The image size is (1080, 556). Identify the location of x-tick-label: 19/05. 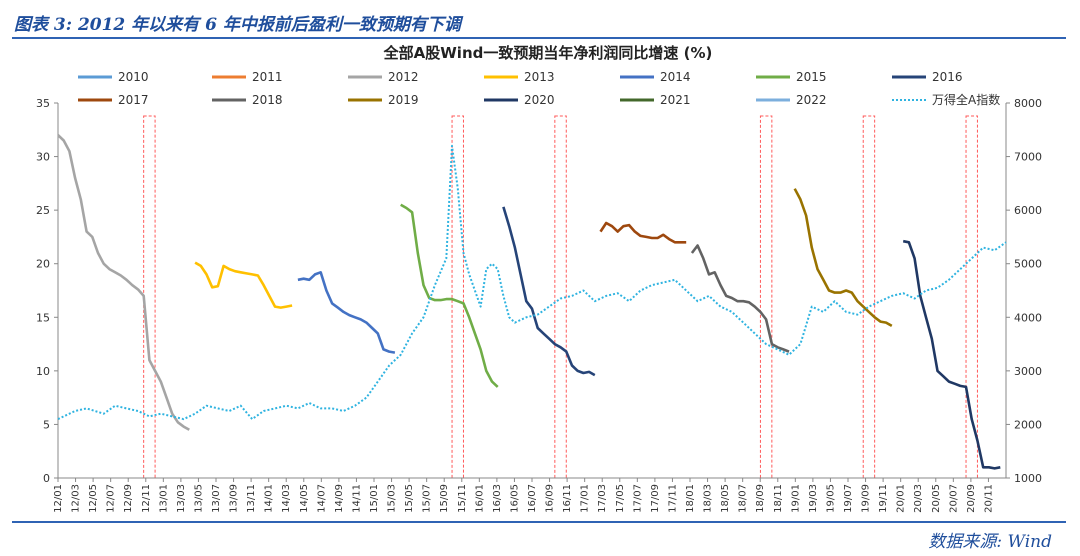
(830, 498).